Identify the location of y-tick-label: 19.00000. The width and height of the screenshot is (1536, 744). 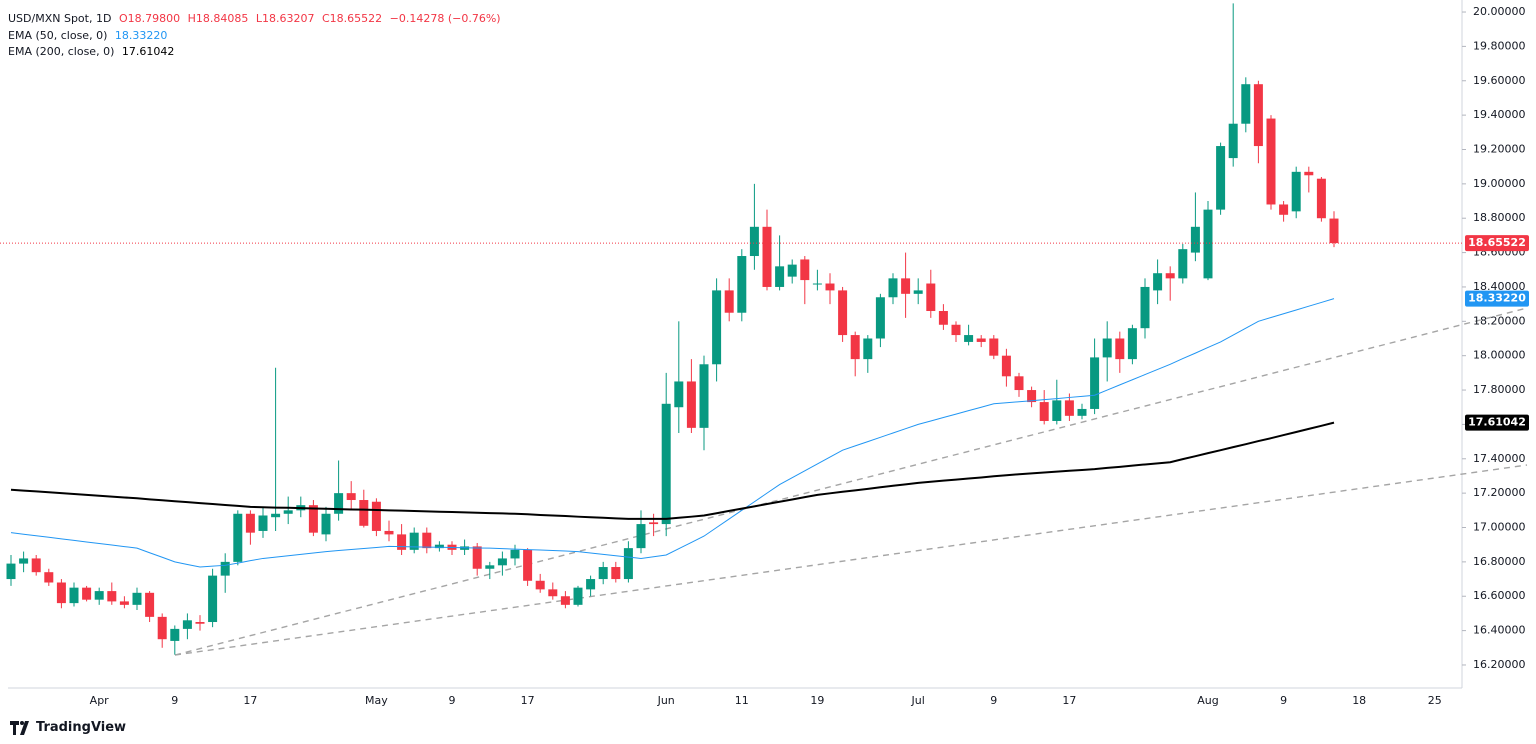
(1499, 183).